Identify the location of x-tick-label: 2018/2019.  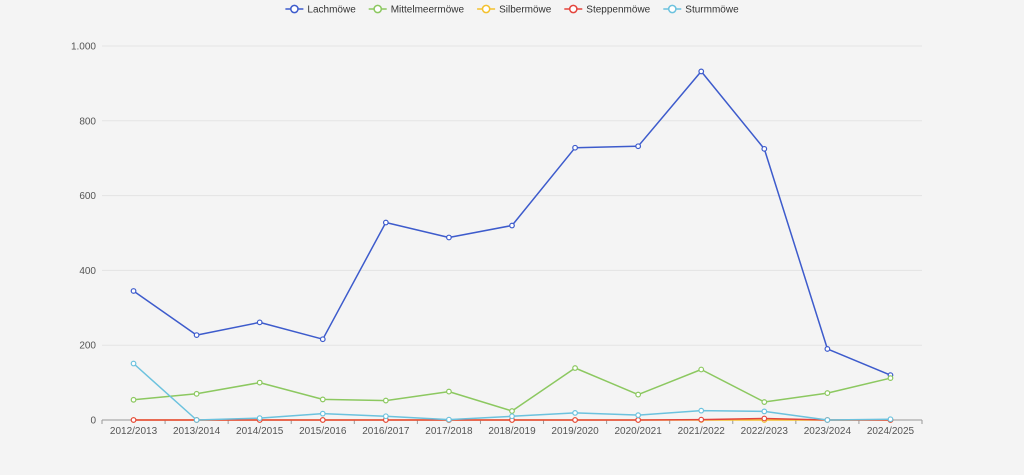
(512, 431).